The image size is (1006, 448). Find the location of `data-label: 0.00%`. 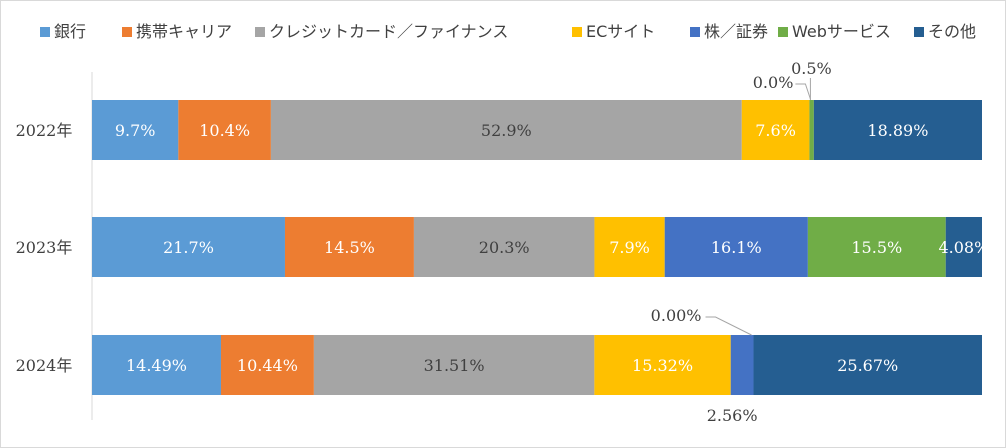

data-label: 0.00% is located at coordinates (676, 315).